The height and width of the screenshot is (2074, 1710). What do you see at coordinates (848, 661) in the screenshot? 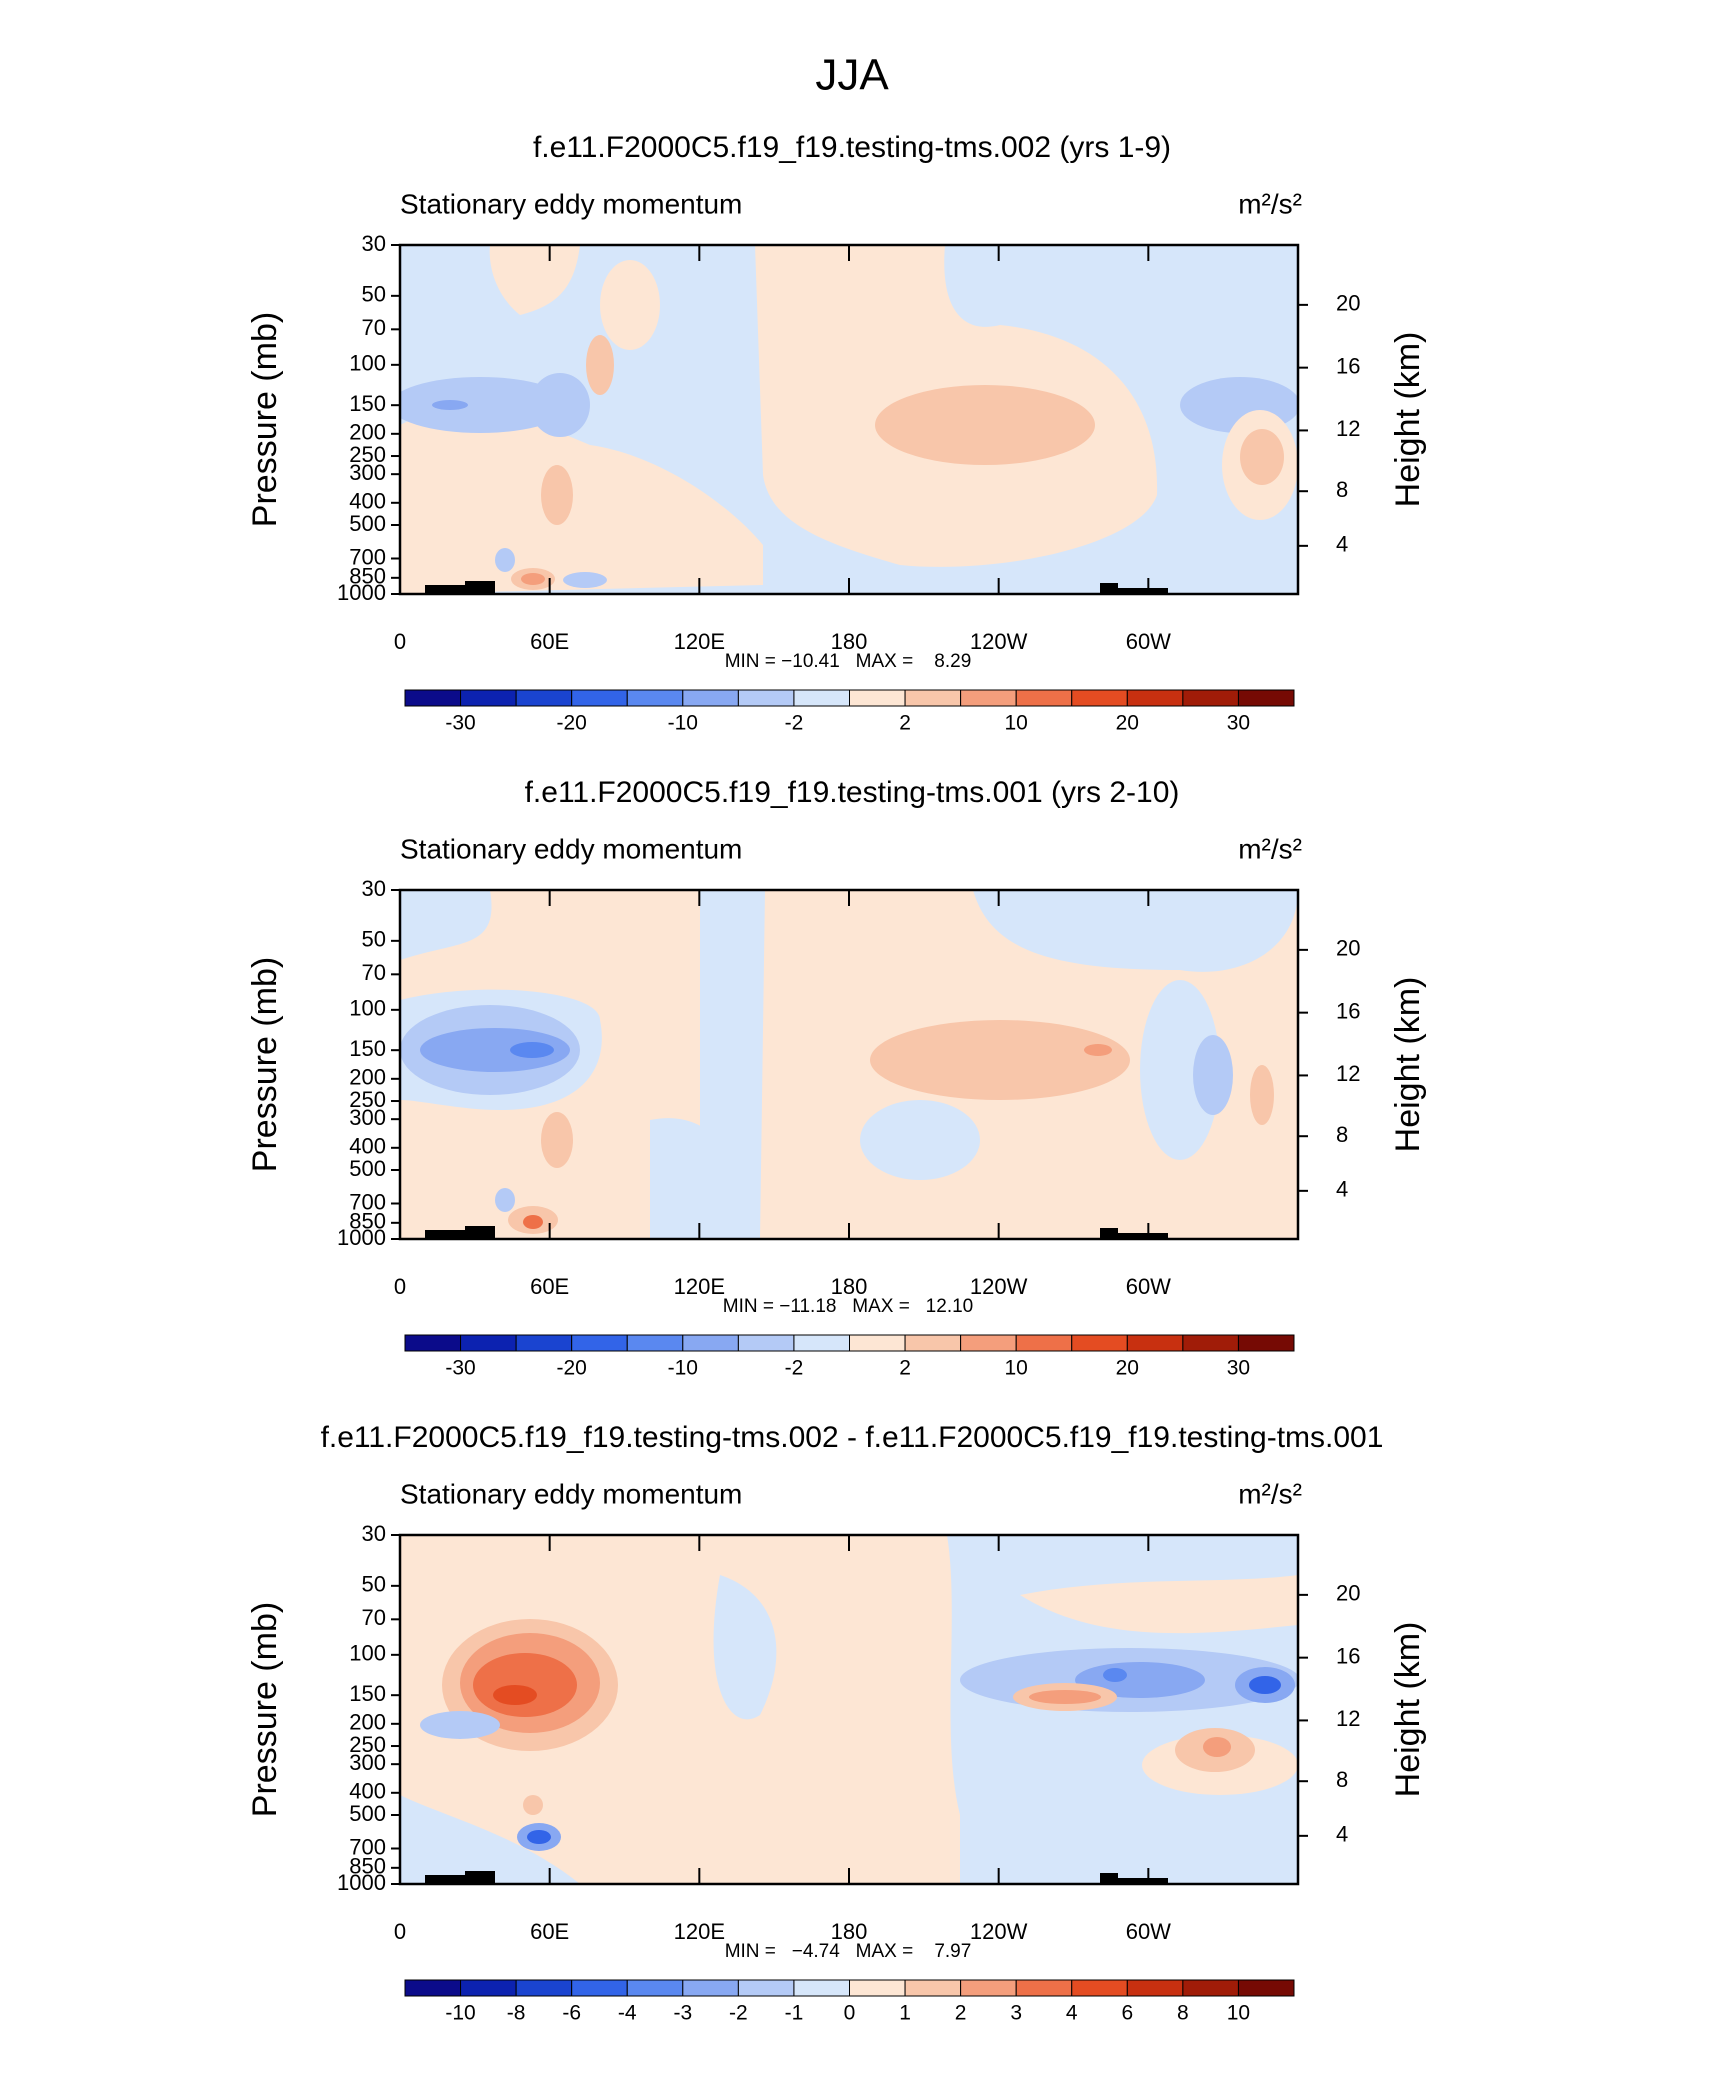
I see `min-max: MIN = −10.41 MAX = 8.29` at bounding box center [848, 661].